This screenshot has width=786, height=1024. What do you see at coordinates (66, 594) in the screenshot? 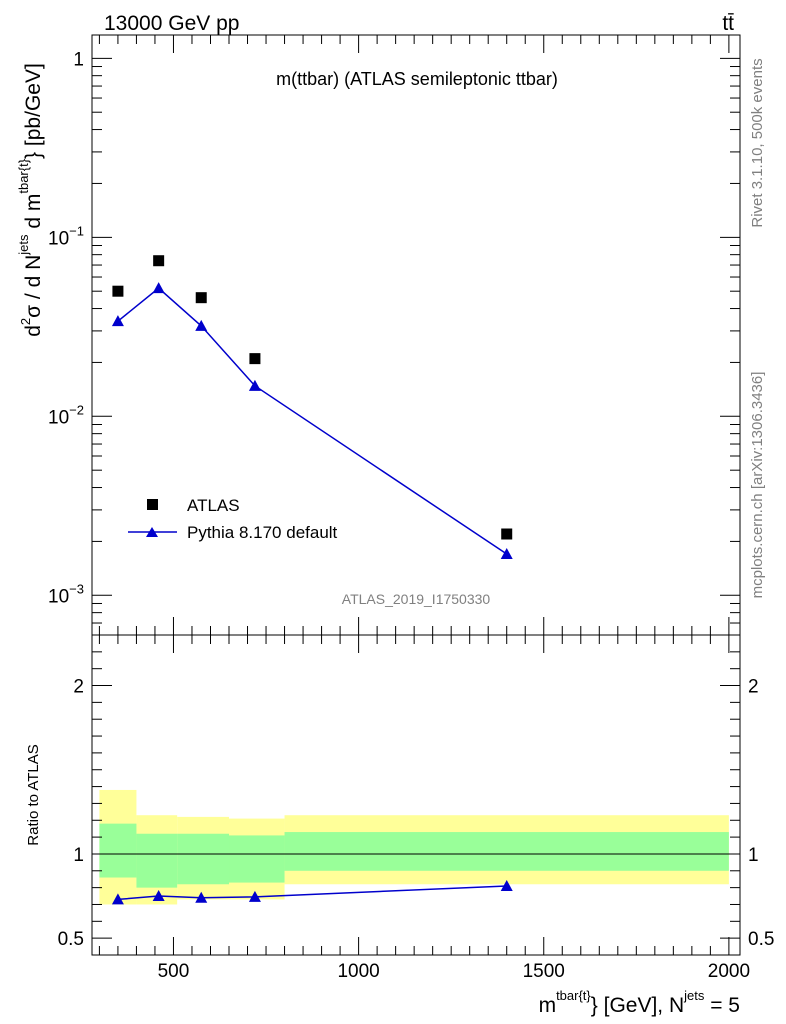
I see `y-tick-label: 10⁻³` at bounding box center [66, 594].